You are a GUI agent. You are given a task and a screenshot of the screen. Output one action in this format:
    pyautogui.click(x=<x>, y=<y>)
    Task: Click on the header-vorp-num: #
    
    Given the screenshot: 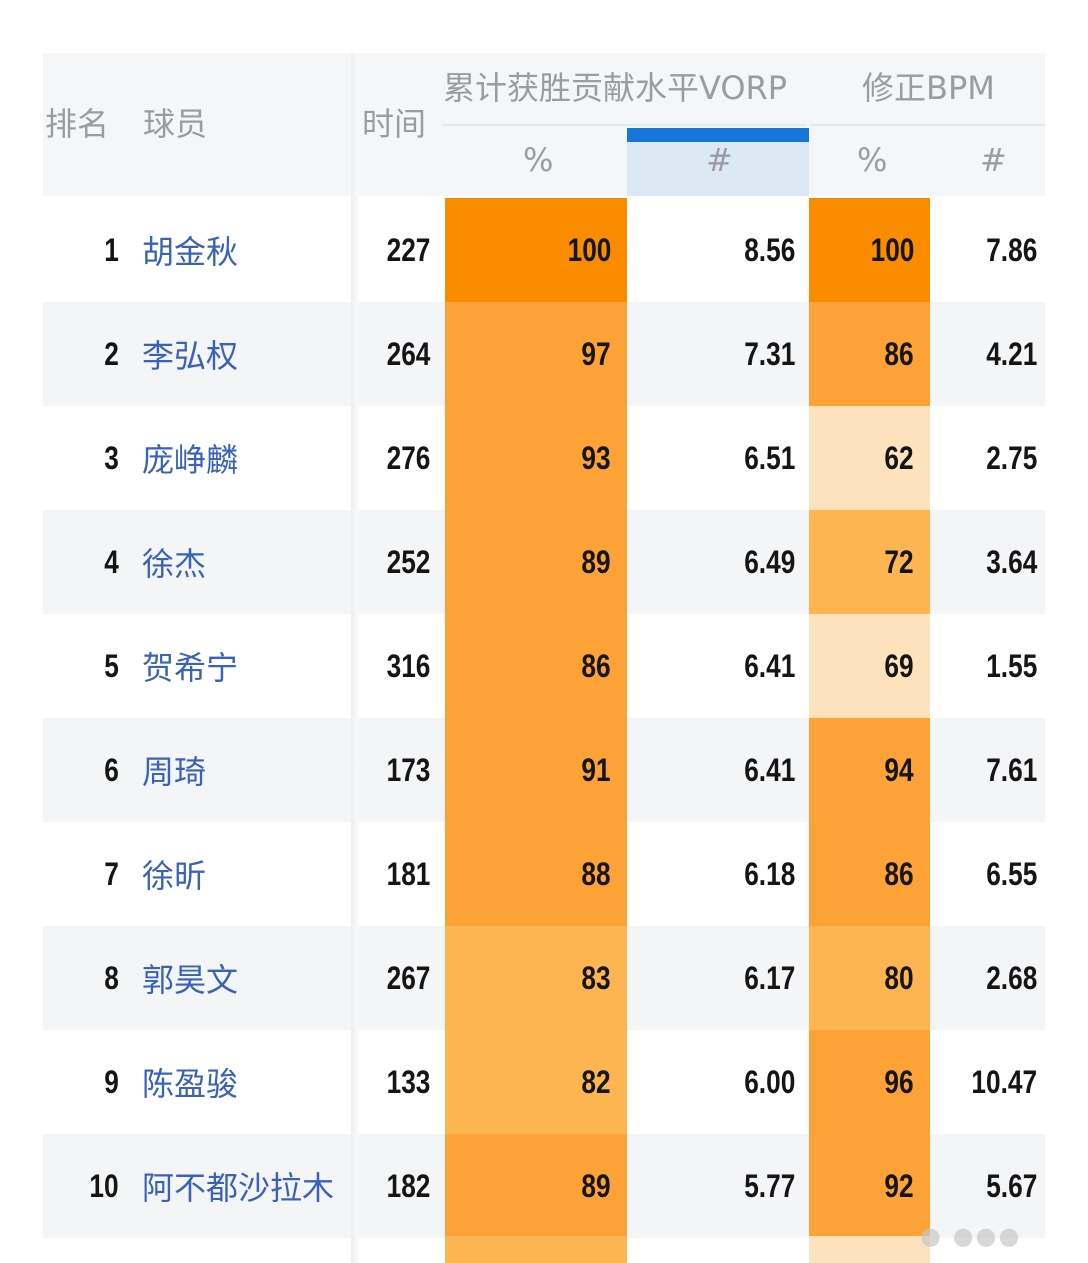 What is the action you would take?
    pyautogui.click(x=719, y=160)
    